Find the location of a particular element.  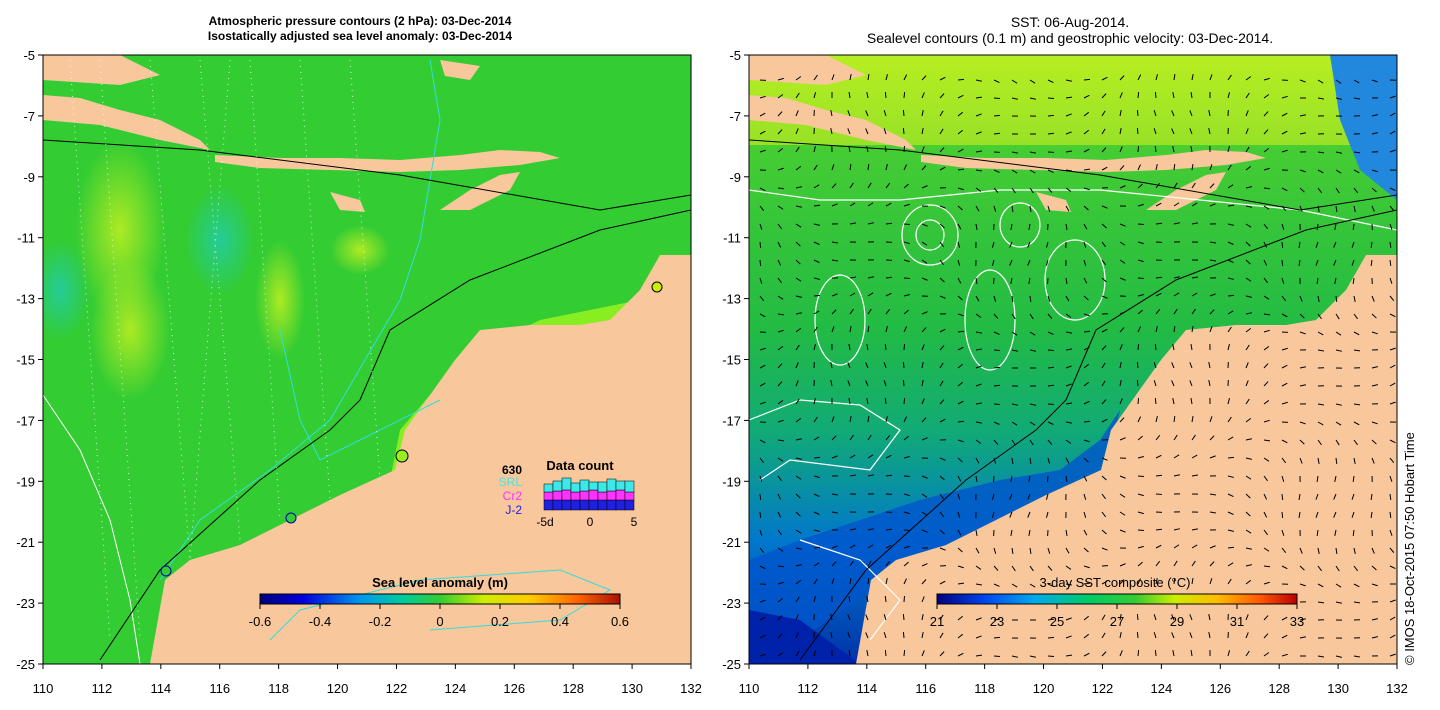

data-count-inset is located at coordinates (589, 494).